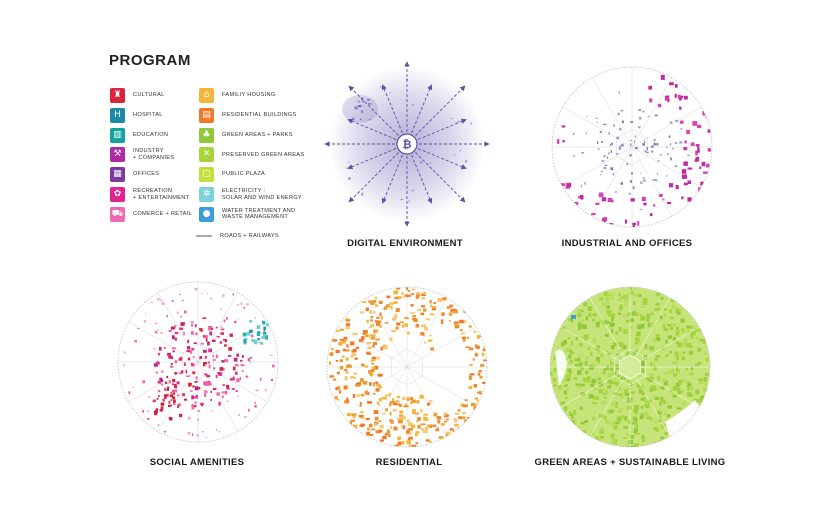 This screenshot has height=529, width=818. I want to click on legend-label: FAMILIY HOUSING, so click(249, 95).